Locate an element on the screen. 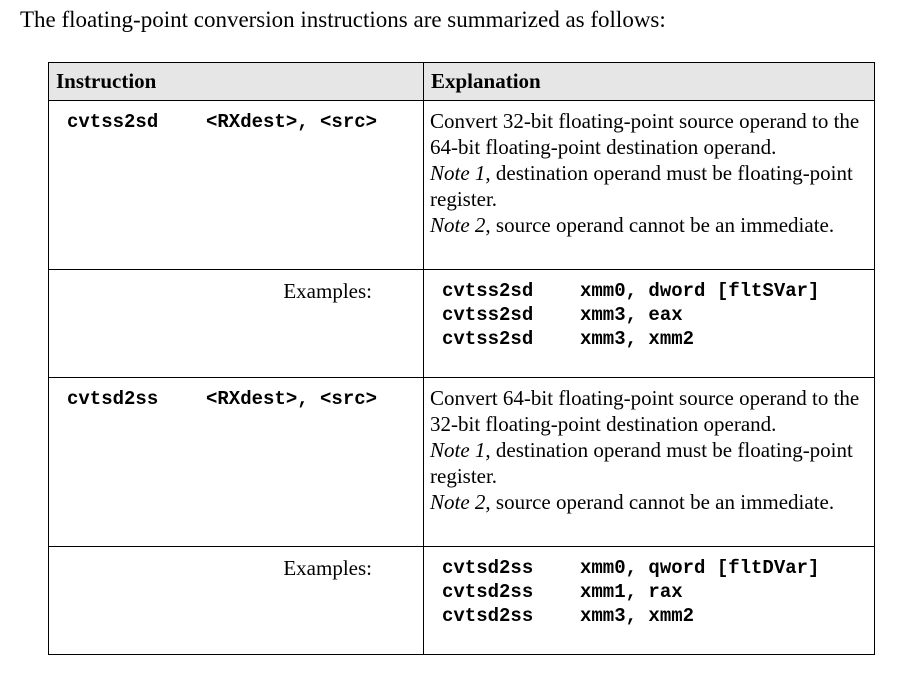  instruction-cell: cvtss2sd <RXdest>, <src> is located at coordinates (236, 185).